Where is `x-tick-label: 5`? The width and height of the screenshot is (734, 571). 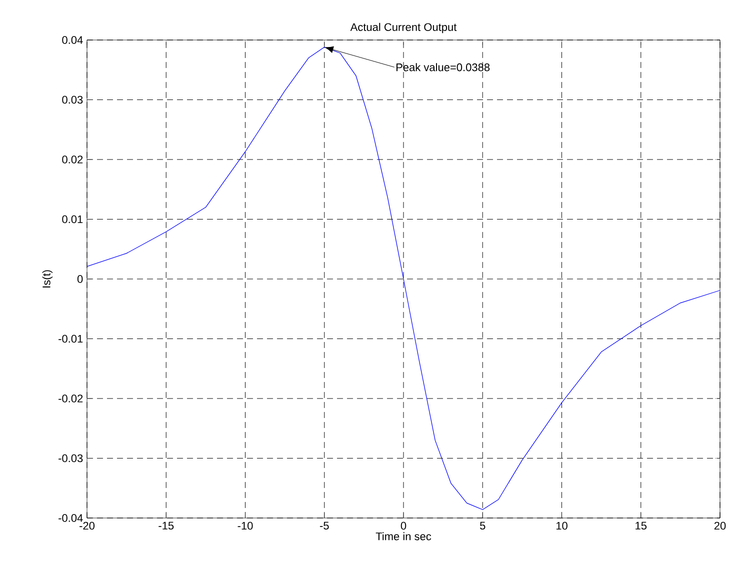
x-tick-label: 5 is located at coordinates (483, 526).